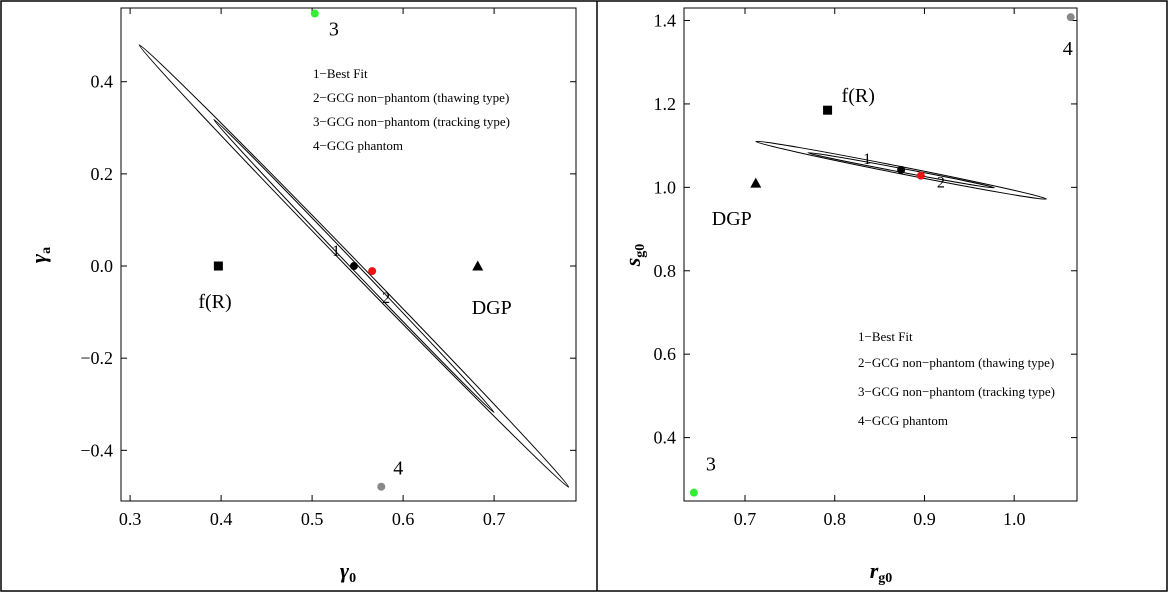 The height and width of the screenshot is (592, 1168). Describe the element at coordinates (312, 519) in the screenshot. I see `x-tick-label: 0.5` at that location.